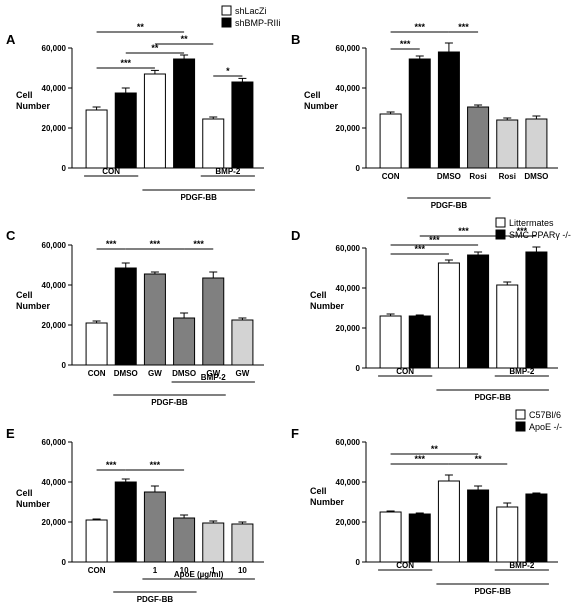  Describe the element at coordinates (251, 11) in the screenshot. I see `legend-label: shLacZi` at that location.